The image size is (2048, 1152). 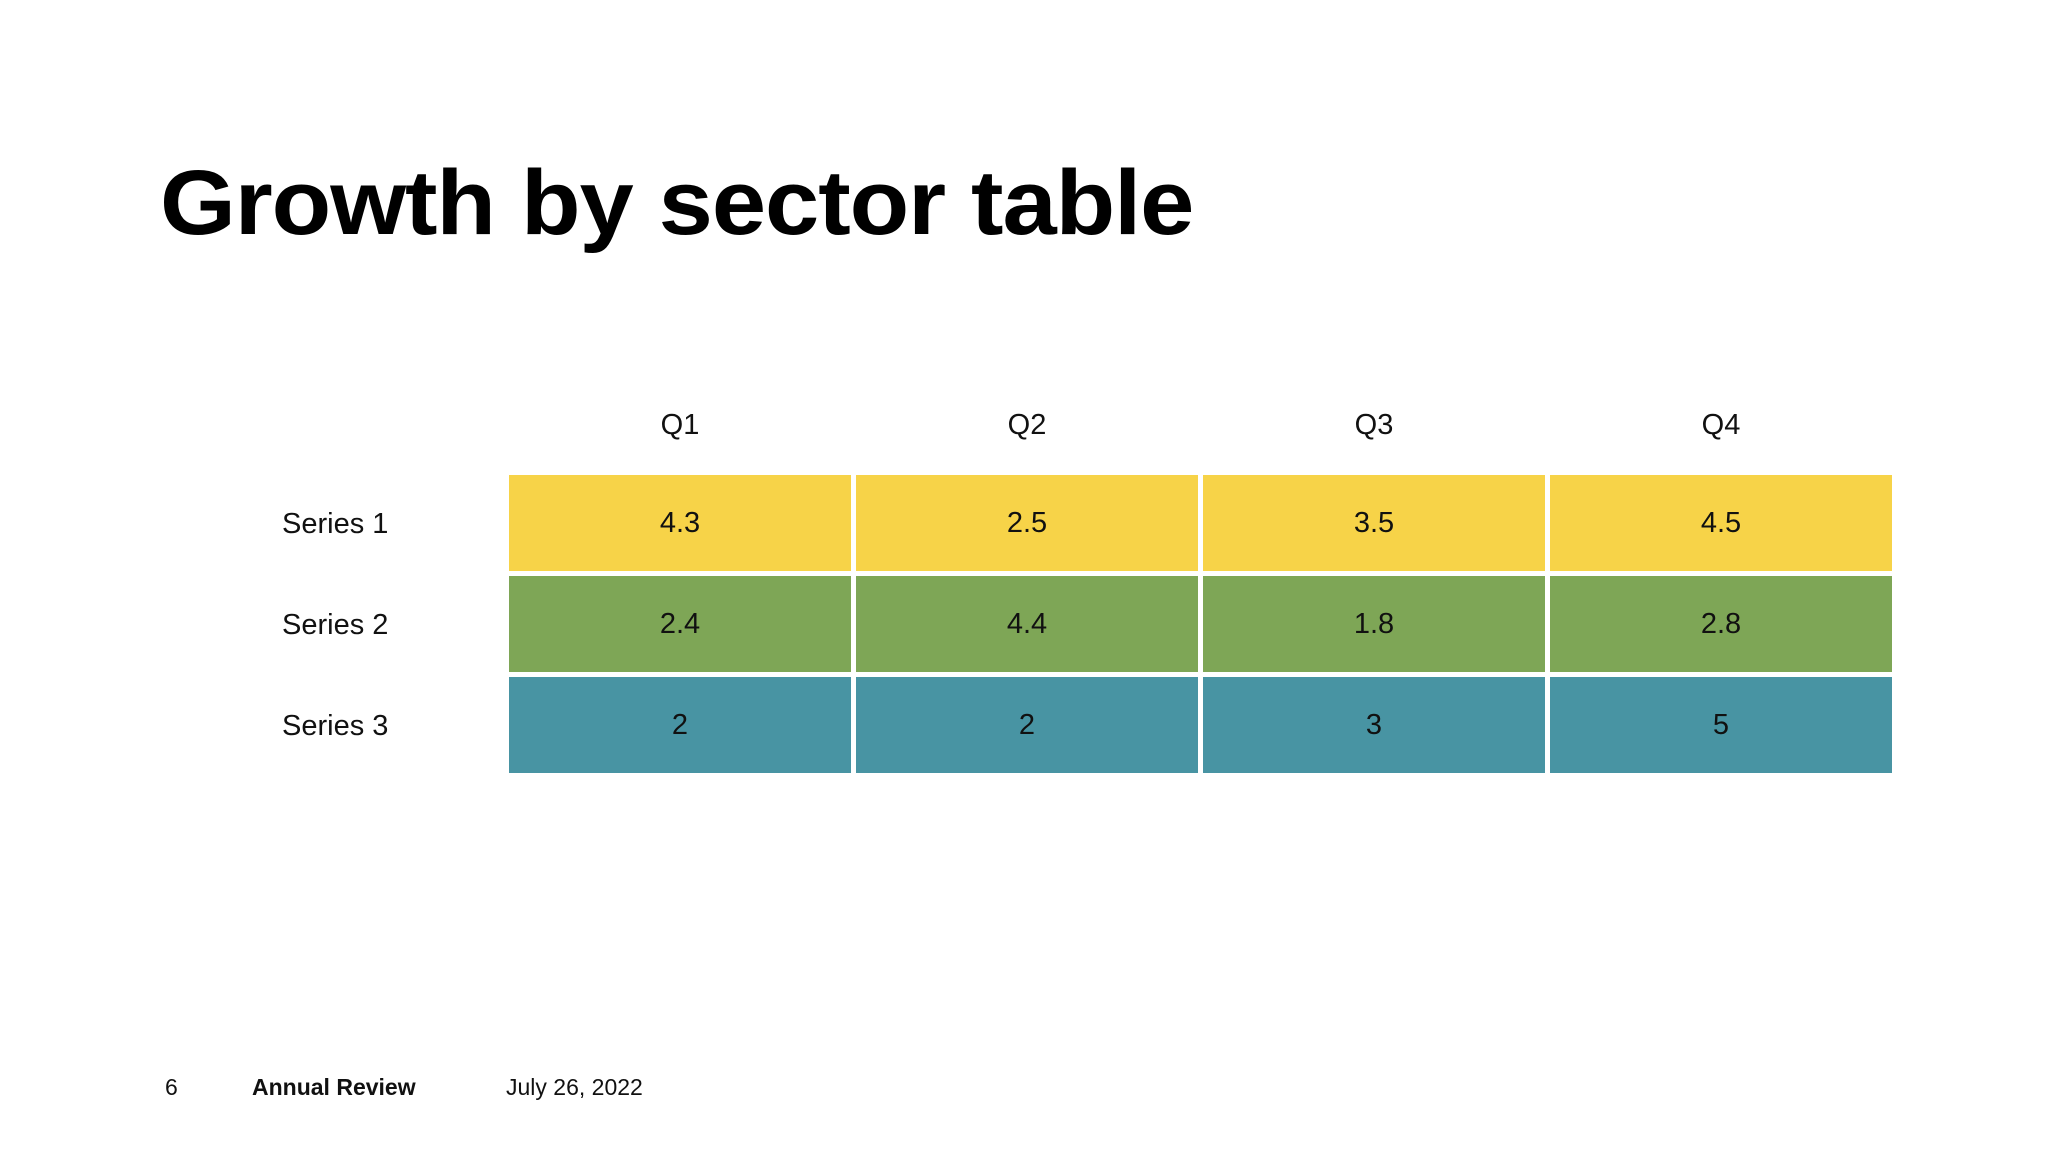 What do you see at coordinates (335, 524) in the screenshot?
I see `row-label-series-1: Series 1` at bounding box center [335, 524].